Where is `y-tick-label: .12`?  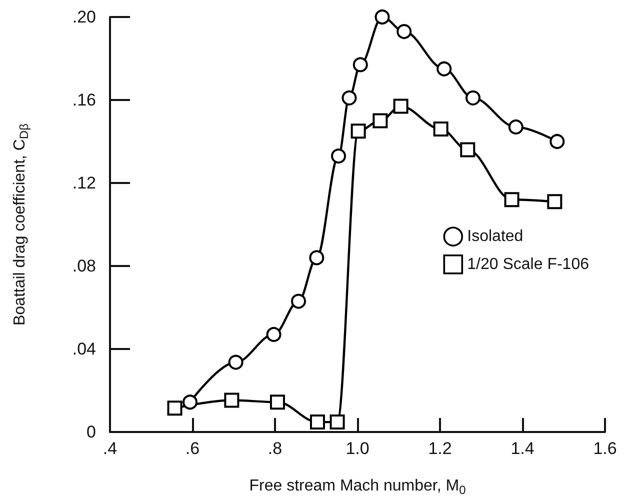
y-tick-label: .12 is located at coordinates (84, 183).